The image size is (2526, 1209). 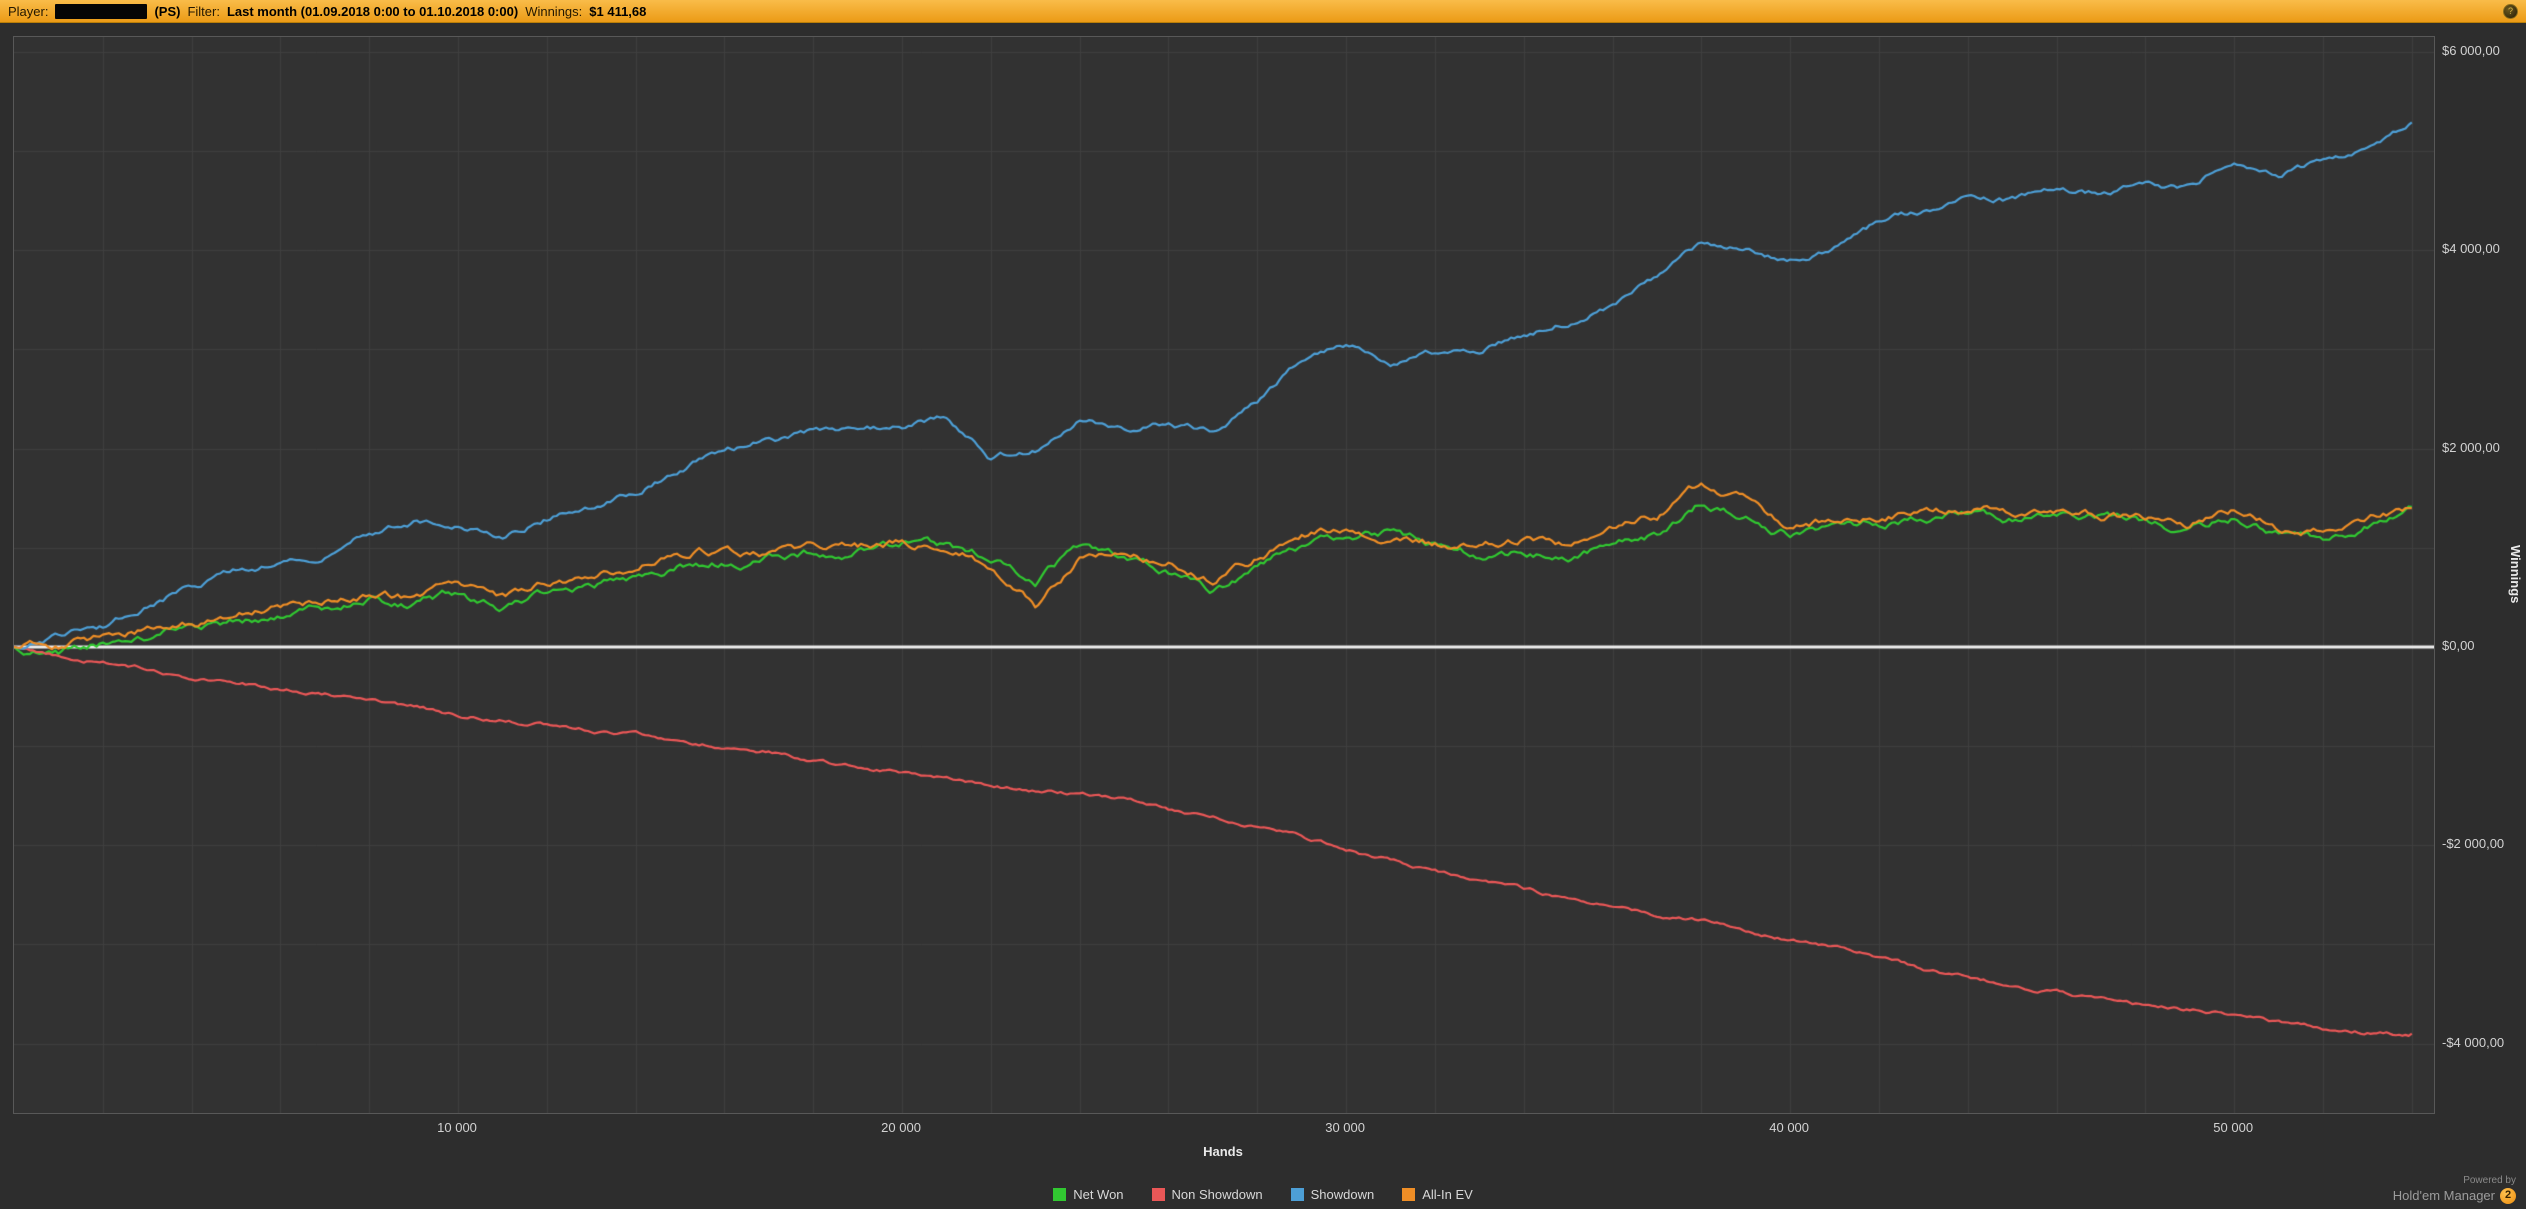 I want to click on help-icon: ?, so click(x=2510, y=11).